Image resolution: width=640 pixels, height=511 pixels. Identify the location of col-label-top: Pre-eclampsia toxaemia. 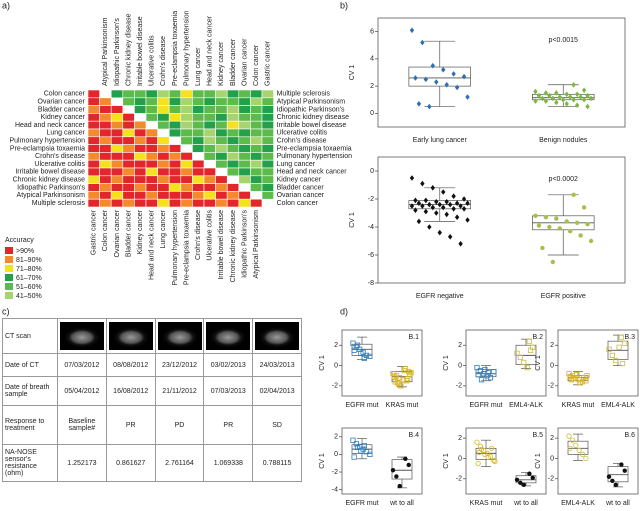
(175, 48).